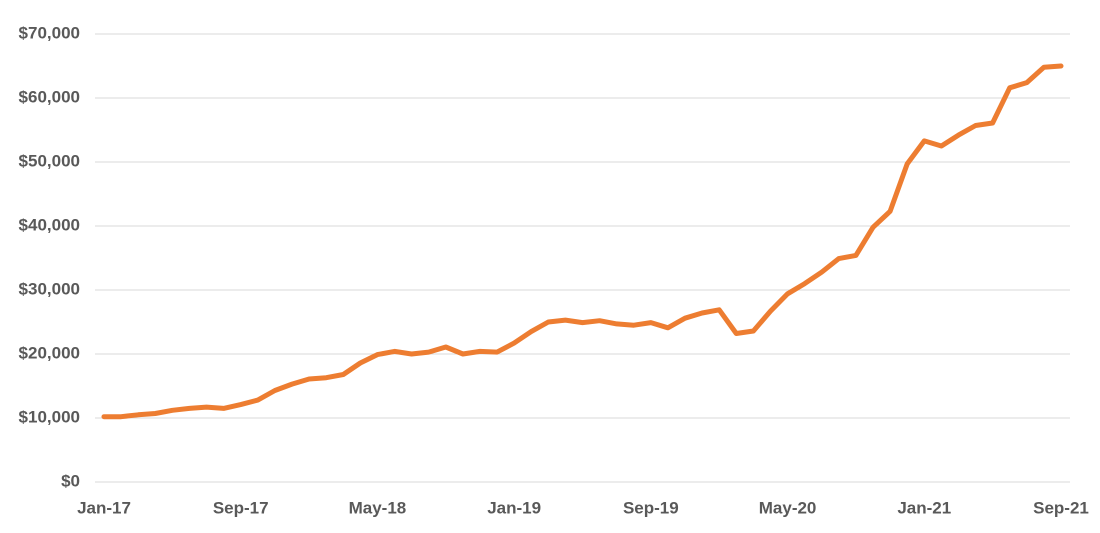 The width and height of the screenshot is (1100, 533). I want to click on x-tick-label: May-18, so click(378, 507).